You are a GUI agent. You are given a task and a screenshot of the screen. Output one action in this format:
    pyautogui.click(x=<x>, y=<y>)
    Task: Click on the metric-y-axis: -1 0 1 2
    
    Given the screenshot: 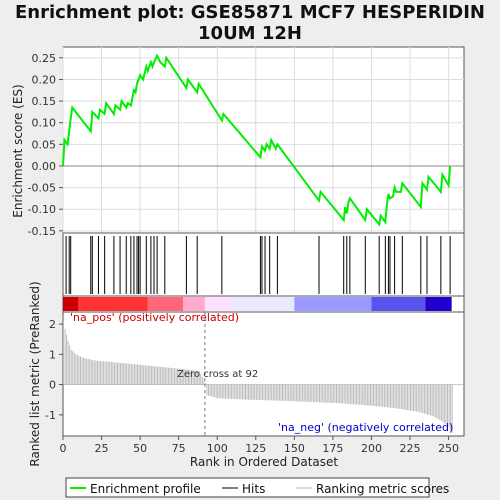 What is the action you would take?
    pyautogui.click(x=54, y=370)
    